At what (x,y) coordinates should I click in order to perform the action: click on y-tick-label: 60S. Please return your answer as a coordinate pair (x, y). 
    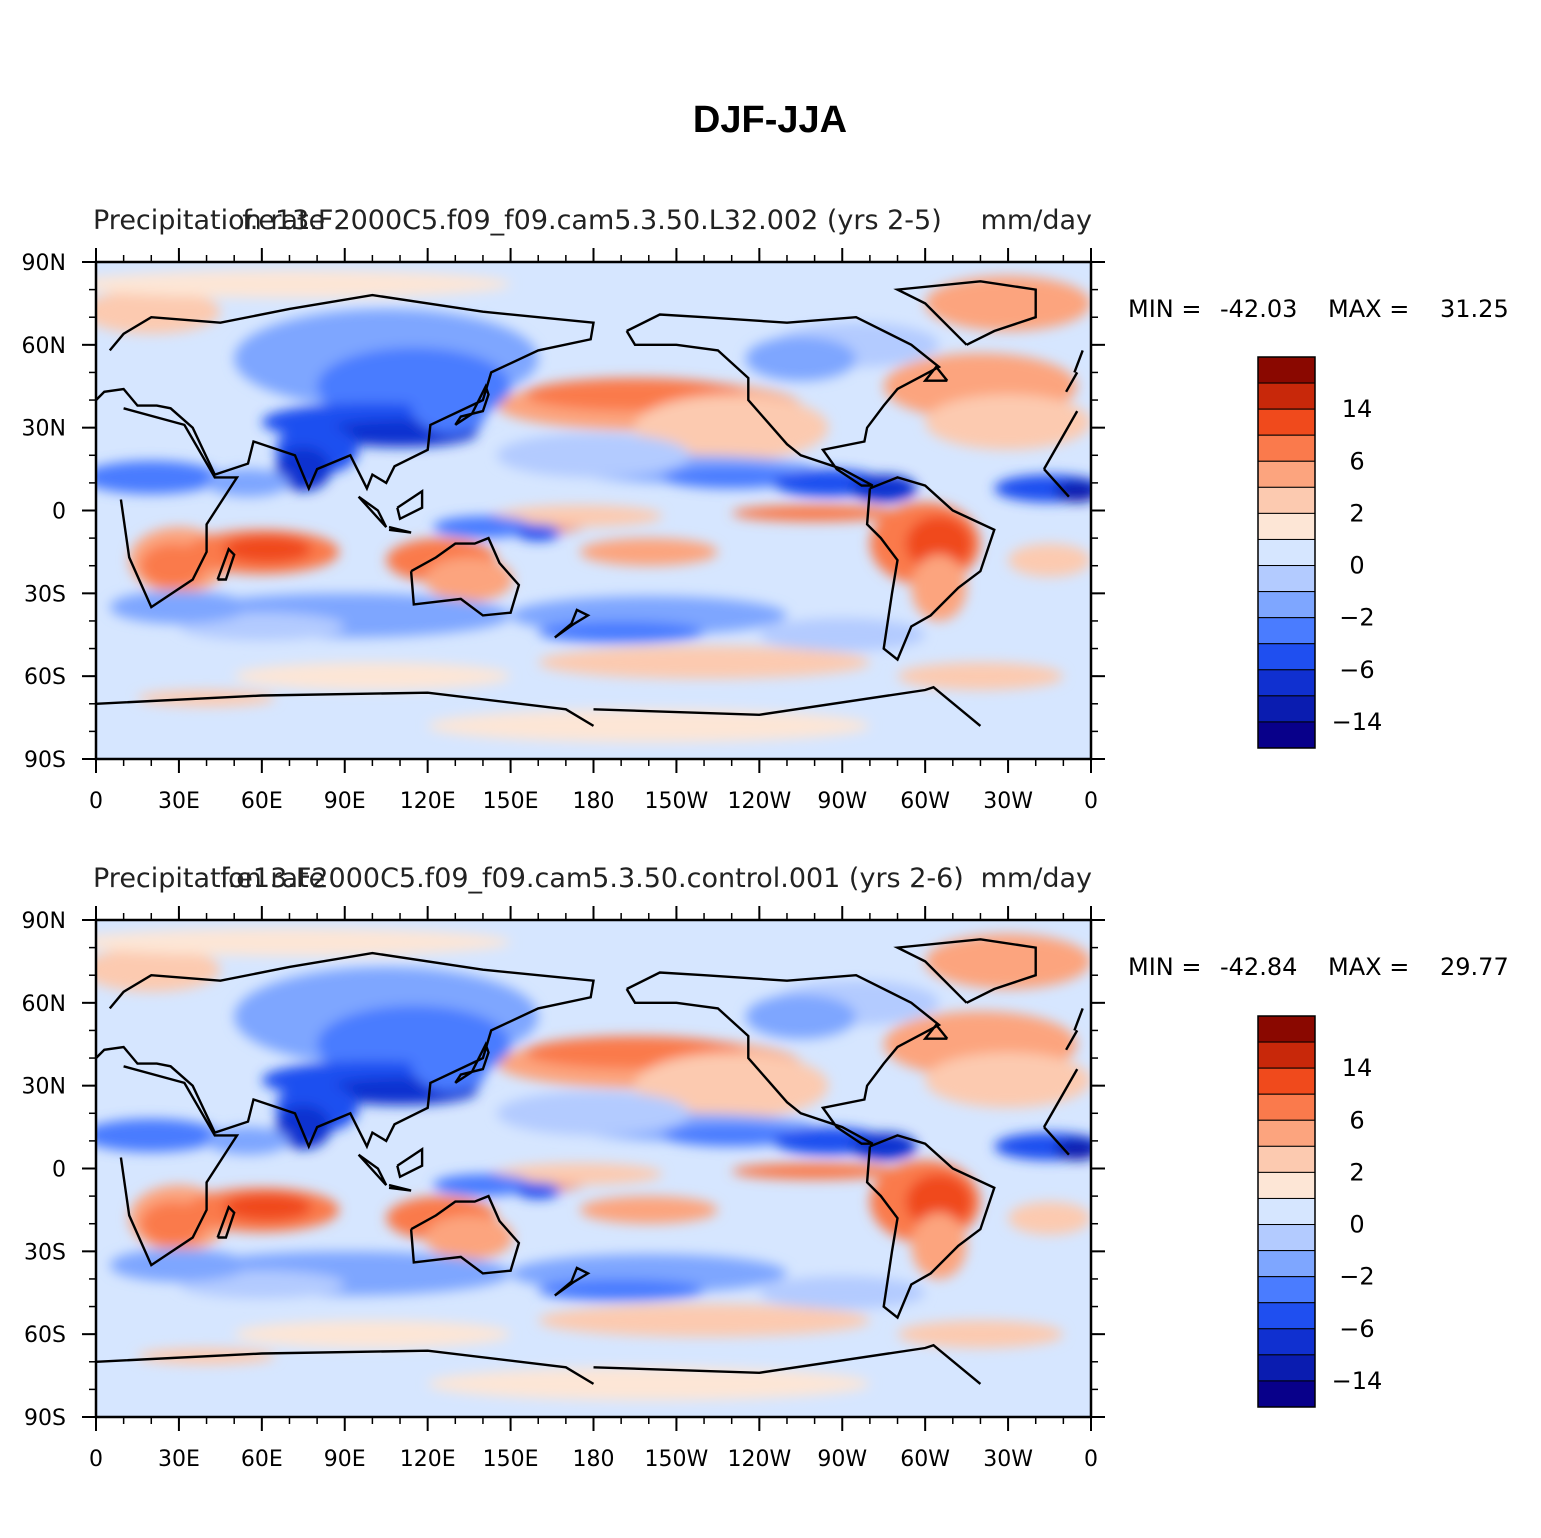
    Looking at the image, I should click on (45, 677).